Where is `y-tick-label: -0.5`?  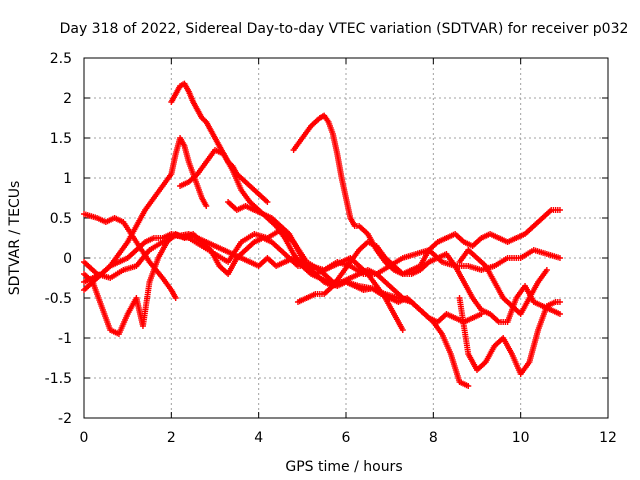
y-tick-label: -0.5 is located at coordinates (58, 299).